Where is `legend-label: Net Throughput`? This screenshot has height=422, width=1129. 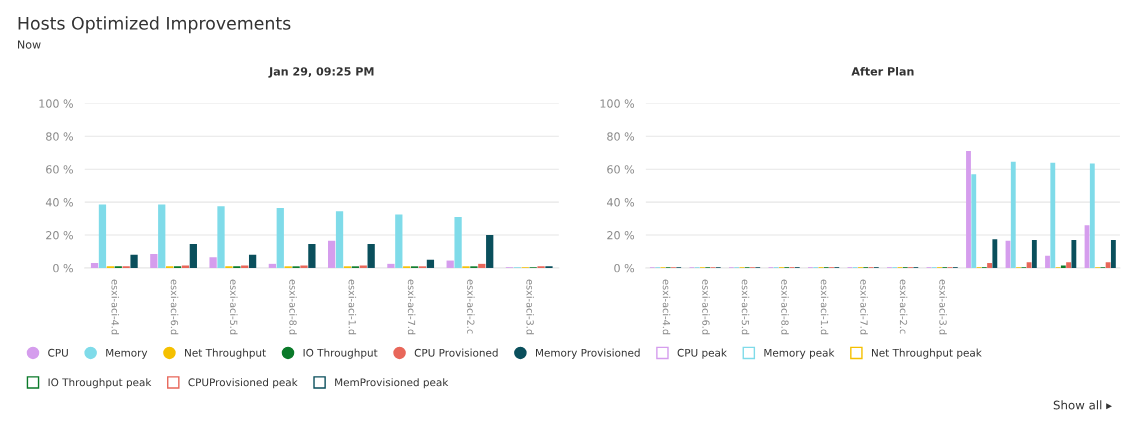
legend-label: Net Throughput is located at coordinates (225, 353).